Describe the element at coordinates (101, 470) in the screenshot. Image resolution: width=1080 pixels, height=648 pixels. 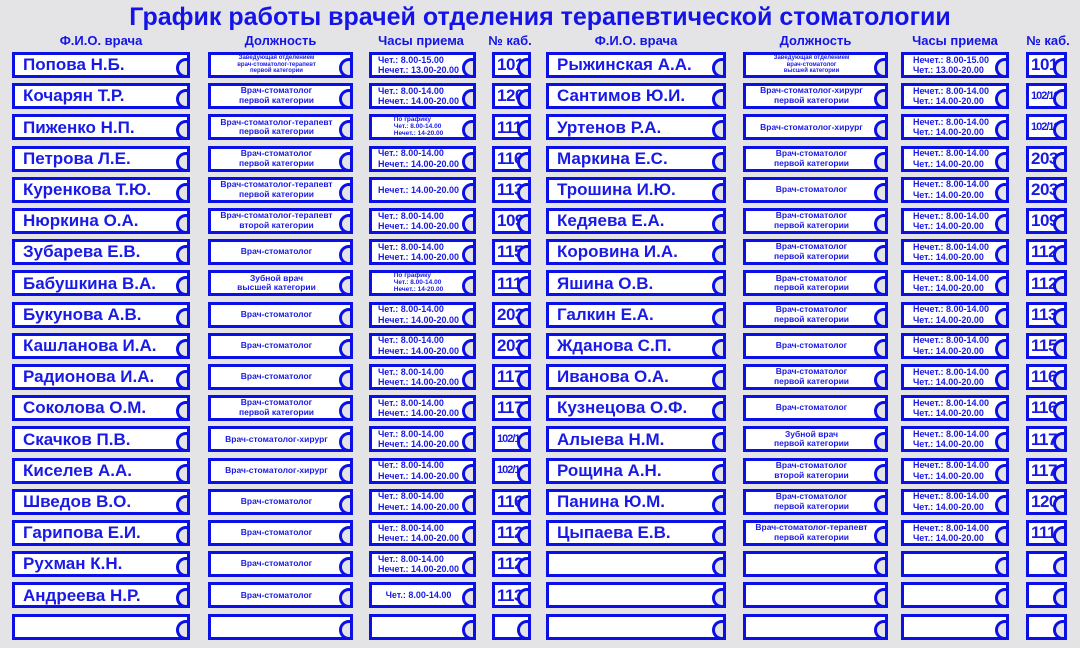
I see `left-name-cell: Киселев А.А.` at that location.